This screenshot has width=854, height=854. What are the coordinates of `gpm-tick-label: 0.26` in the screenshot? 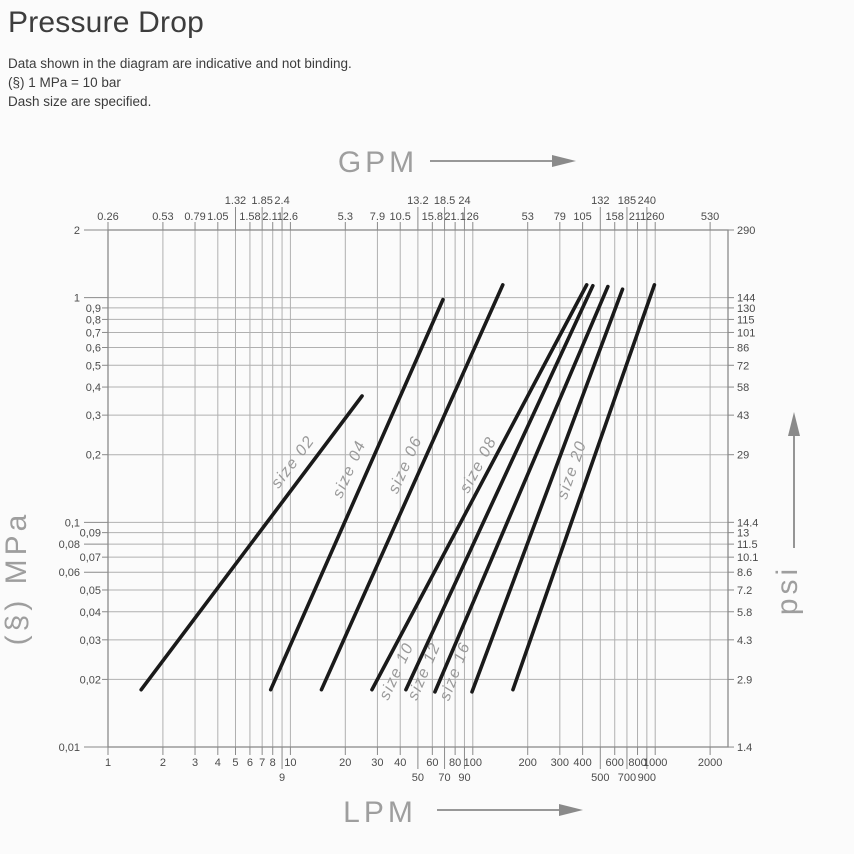 It's located at (107, 217).